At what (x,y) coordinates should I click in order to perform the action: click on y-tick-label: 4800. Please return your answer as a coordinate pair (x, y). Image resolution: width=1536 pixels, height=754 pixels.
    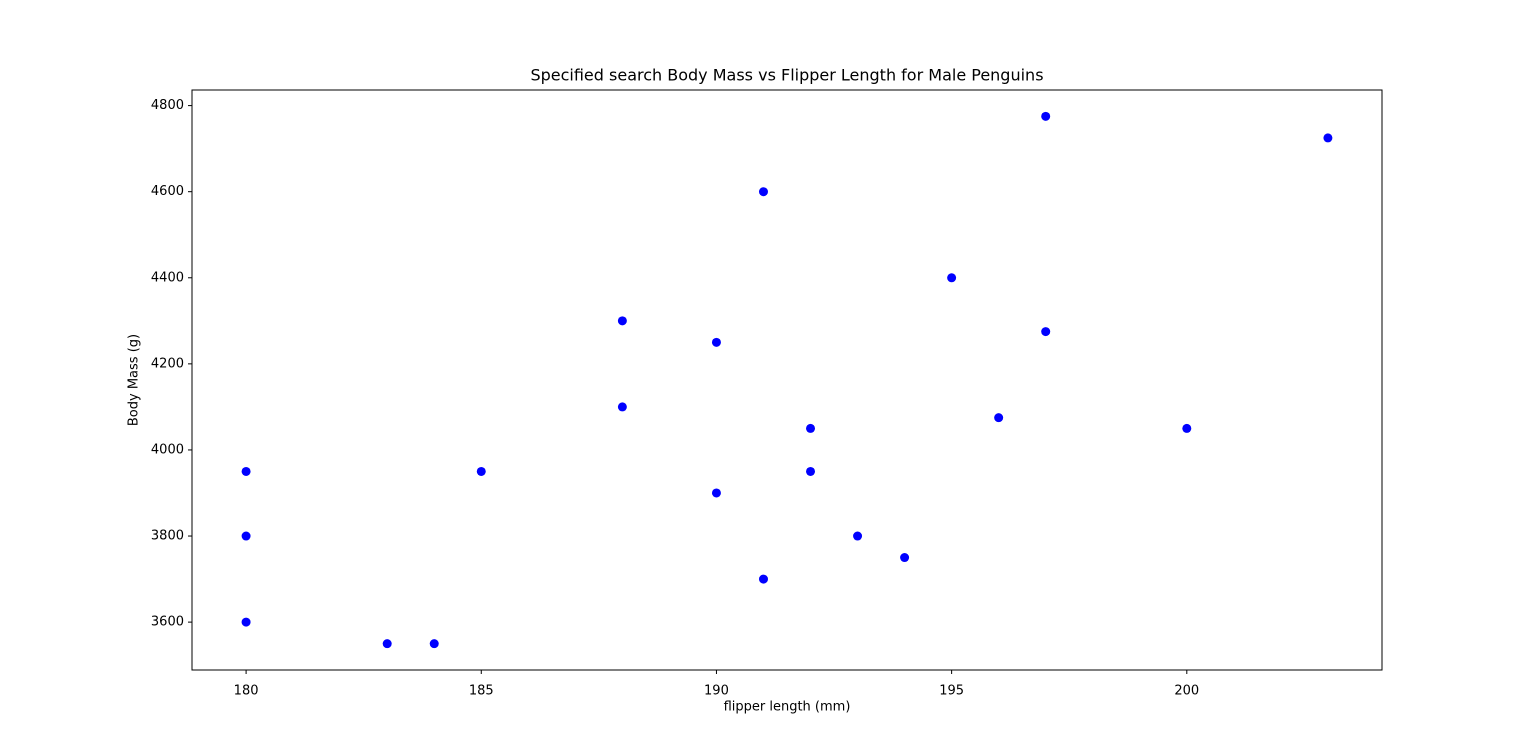
    Looking at the image, I should click on (167, 105).